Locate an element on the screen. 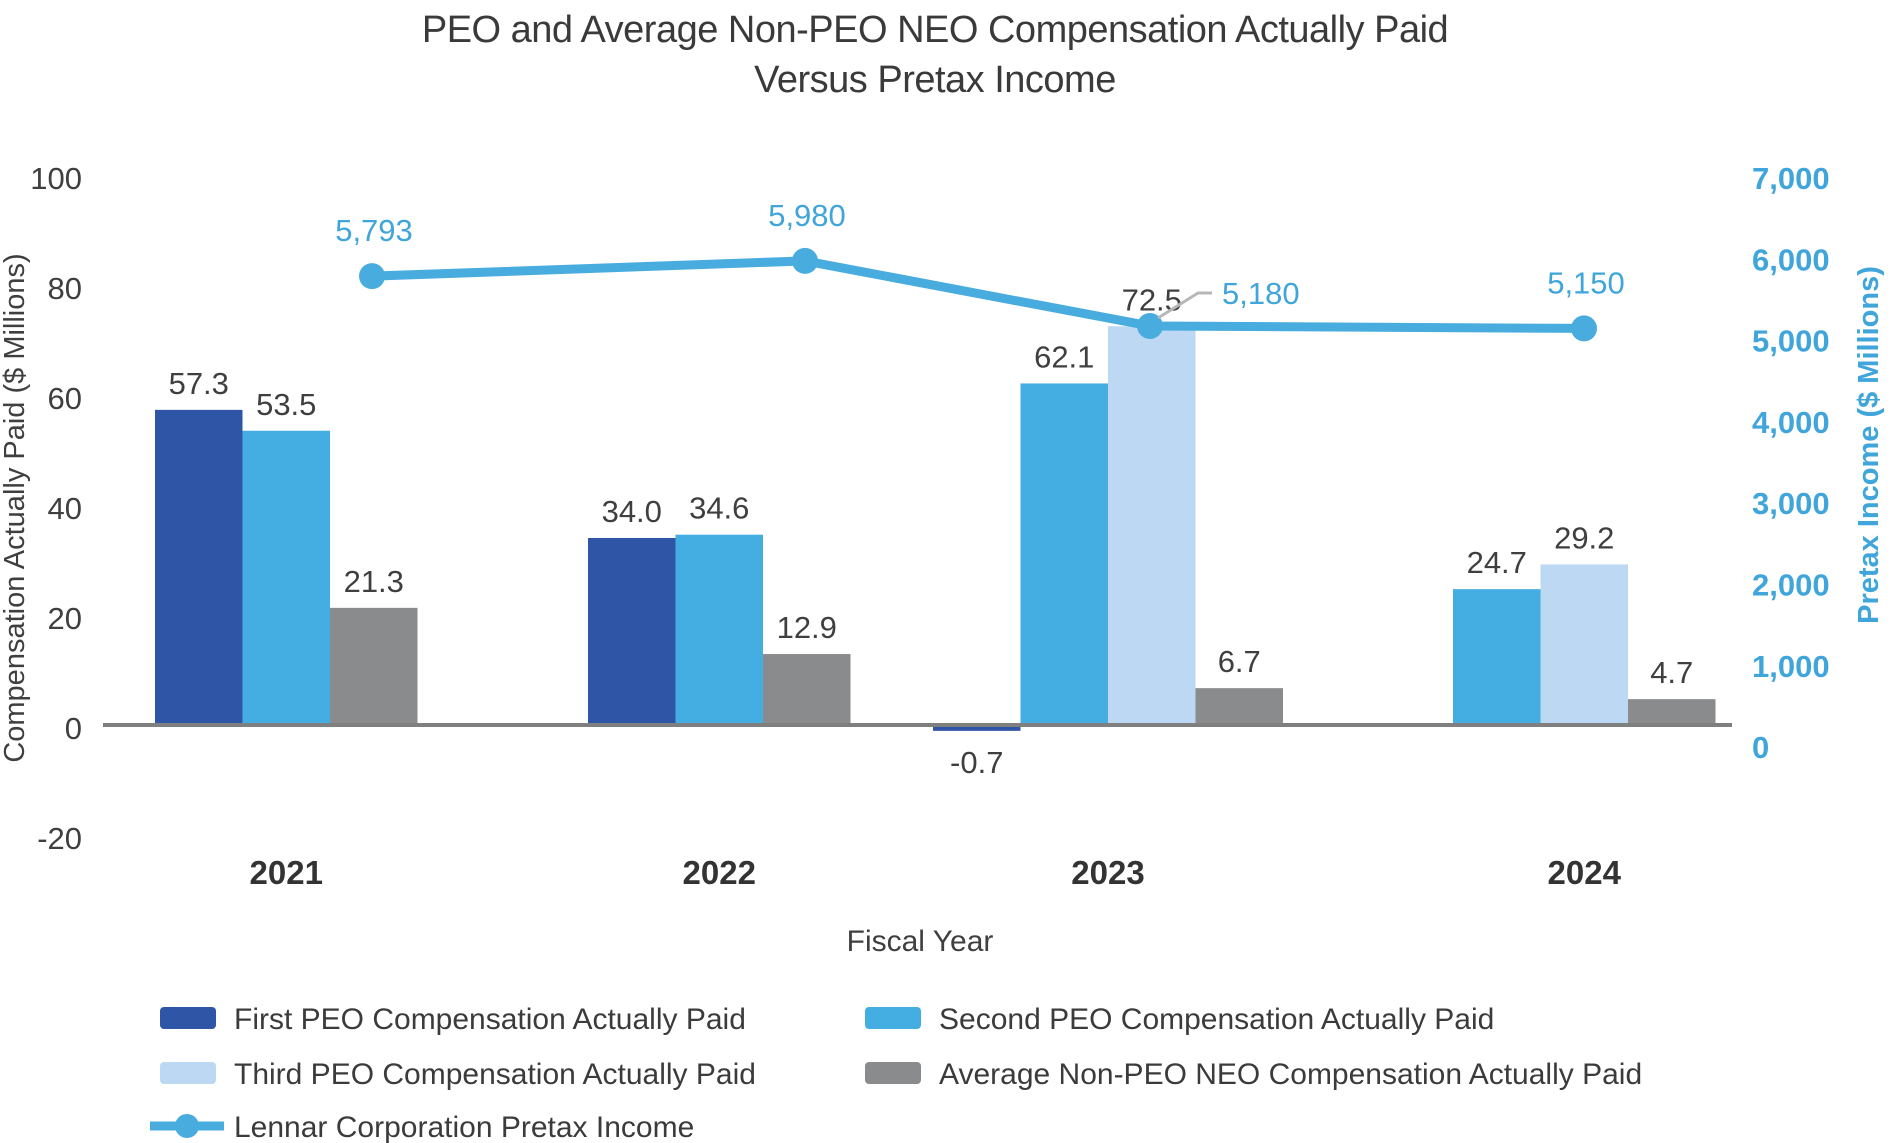  legend-label-first-peo: First PEO Compensation Actually Paid is located at coordinates (490, 1019).